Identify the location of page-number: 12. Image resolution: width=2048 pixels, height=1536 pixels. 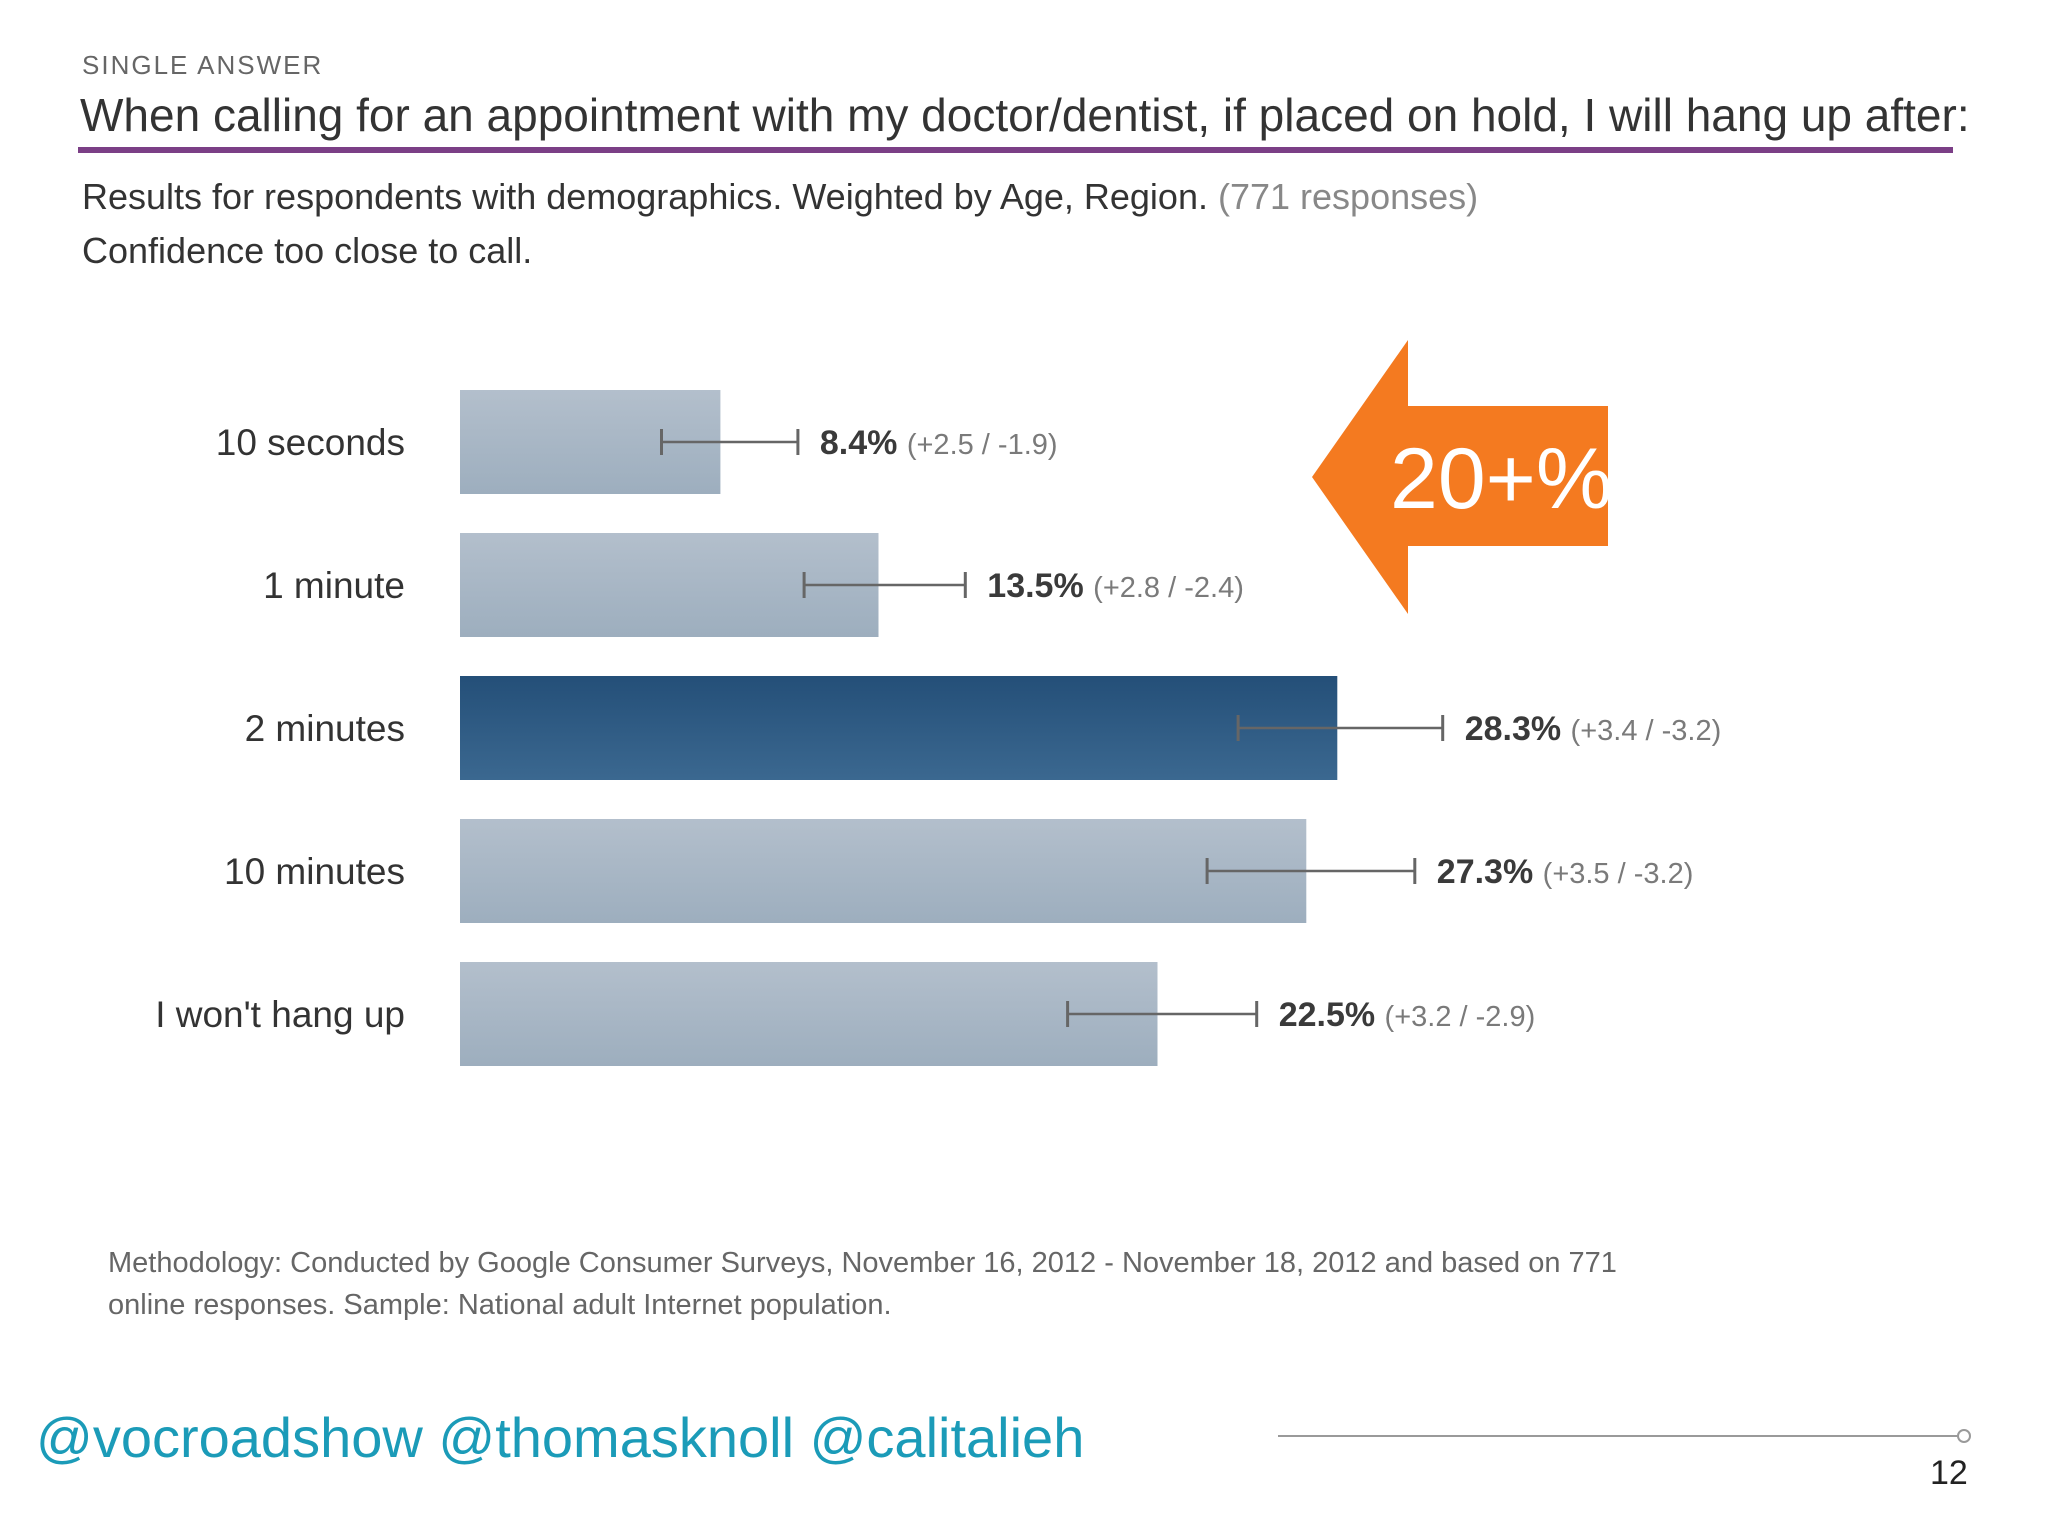
(1949, 1473).